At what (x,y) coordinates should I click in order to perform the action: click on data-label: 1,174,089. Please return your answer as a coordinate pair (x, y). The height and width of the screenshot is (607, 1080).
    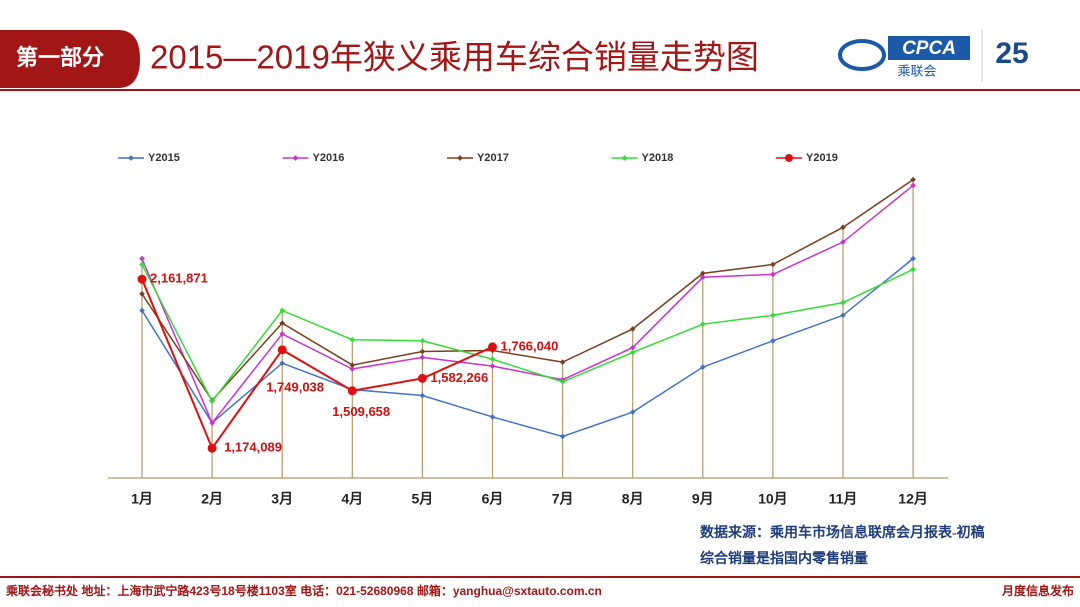
    Looking at the image, I should click on (253, 447).